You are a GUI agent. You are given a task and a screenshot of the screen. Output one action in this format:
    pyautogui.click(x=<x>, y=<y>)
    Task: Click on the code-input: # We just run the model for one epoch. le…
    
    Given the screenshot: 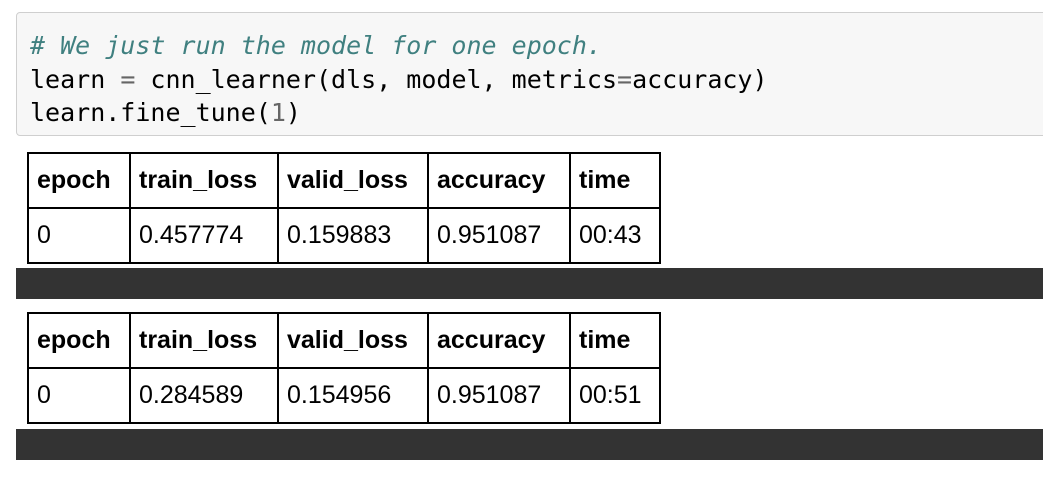 What is the action you would take?
    pyautogui.click(x=399, y=79)
    